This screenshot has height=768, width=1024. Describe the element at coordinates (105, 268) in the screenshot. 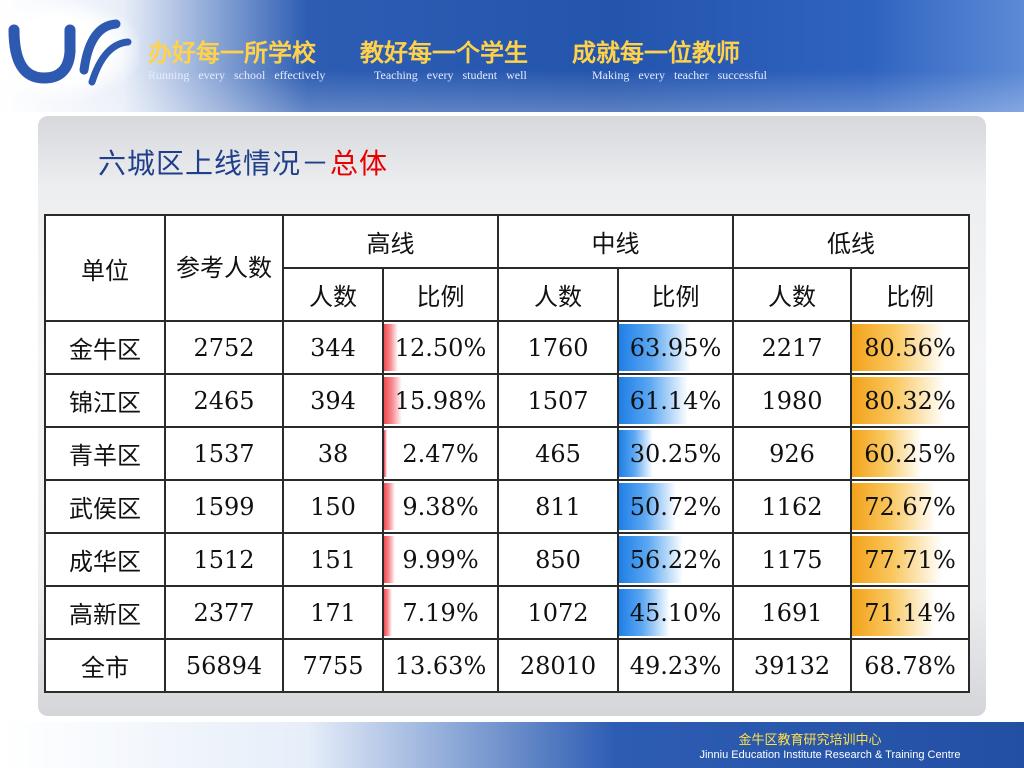

I see `header-unit: 单位` at that location.